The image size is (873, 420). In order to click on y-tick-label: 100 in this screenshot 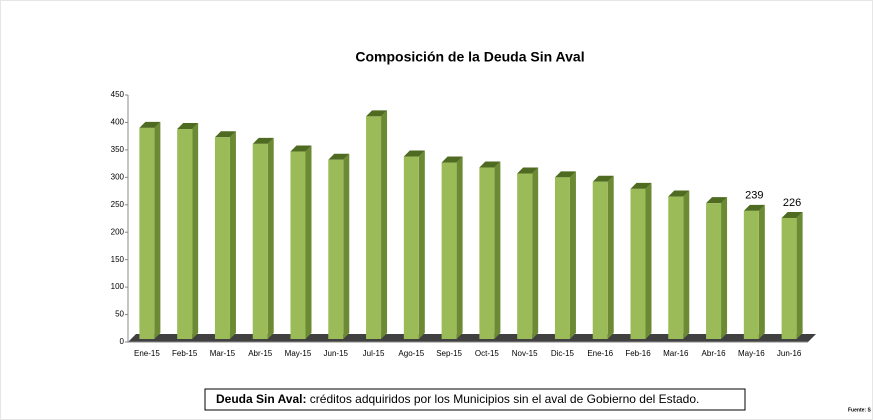, I will do `click(118, 286)`.